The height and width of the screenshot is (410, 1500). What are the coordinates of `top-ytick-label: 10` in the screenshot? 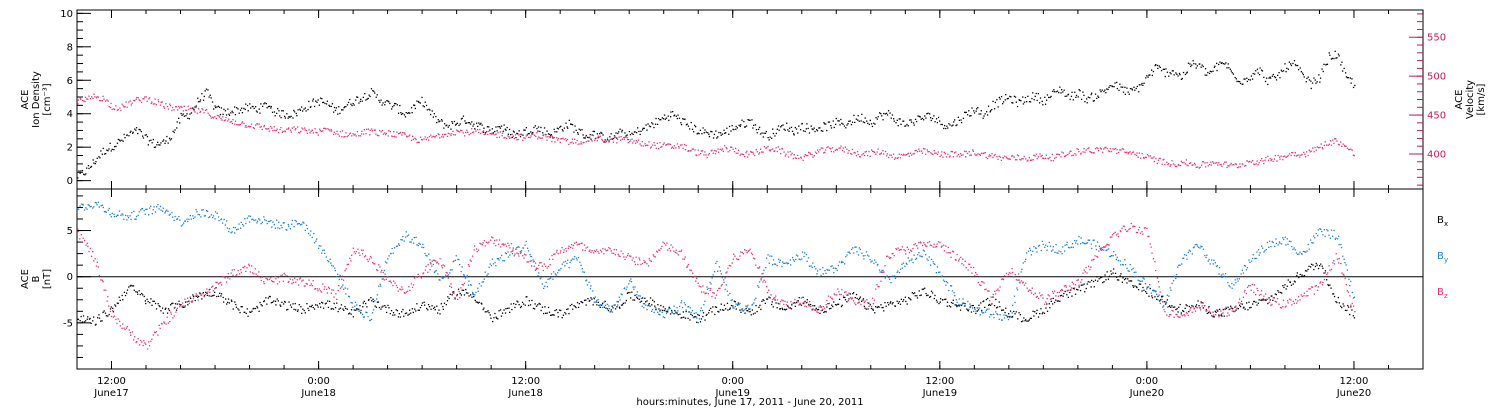 It's located at (66, 14).